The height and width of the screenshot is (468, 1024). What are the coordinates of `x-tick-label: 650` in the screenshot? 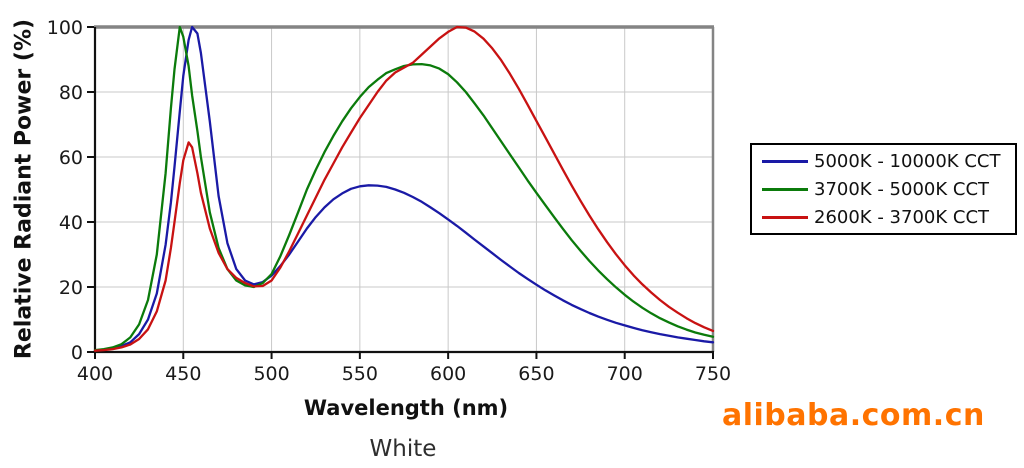 It's located at (536, 374).